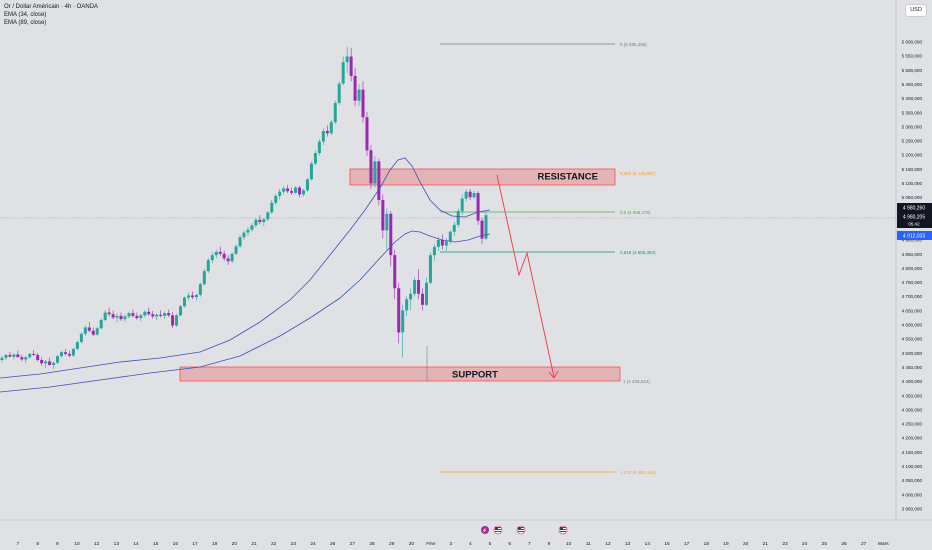 This screenshot has width=932, height=550. I want to click on symbol-title: Or / Dollar Américain · 4h · OANDA, so click(51, 7).